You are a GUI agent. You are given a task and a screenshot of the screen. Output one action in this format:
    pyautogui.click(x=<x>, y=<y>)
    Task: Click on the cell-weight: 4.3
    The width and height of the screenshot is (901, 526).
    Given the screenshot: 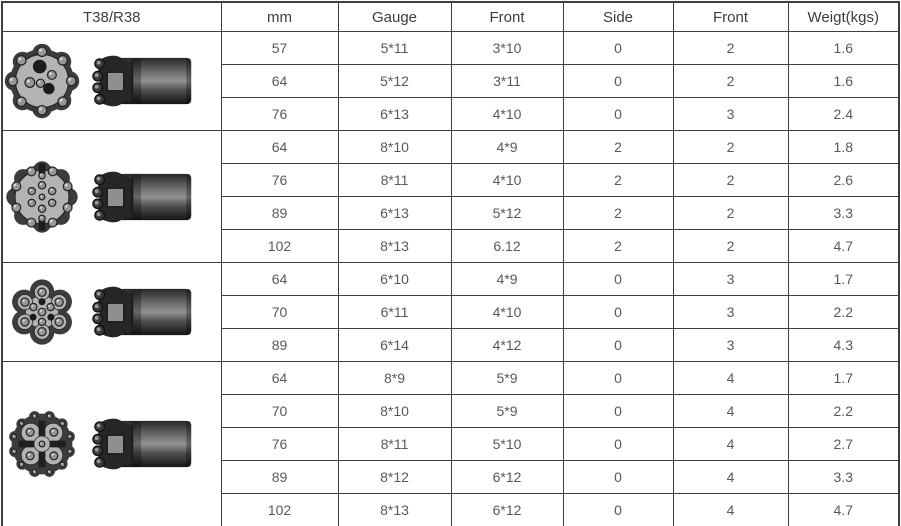 What is the action you would take?
    pyautogui.click(x=843, y=345)
    